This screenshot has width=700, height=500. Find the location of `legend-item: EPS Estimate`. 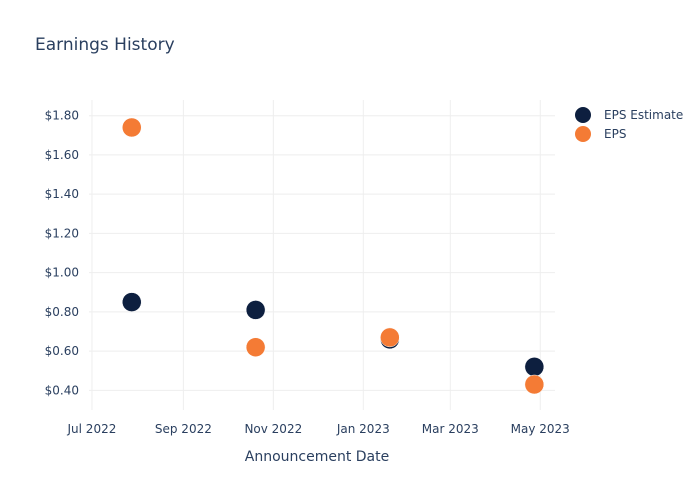

legend-item: EPS Estimate is located at coordinates (629, 115).